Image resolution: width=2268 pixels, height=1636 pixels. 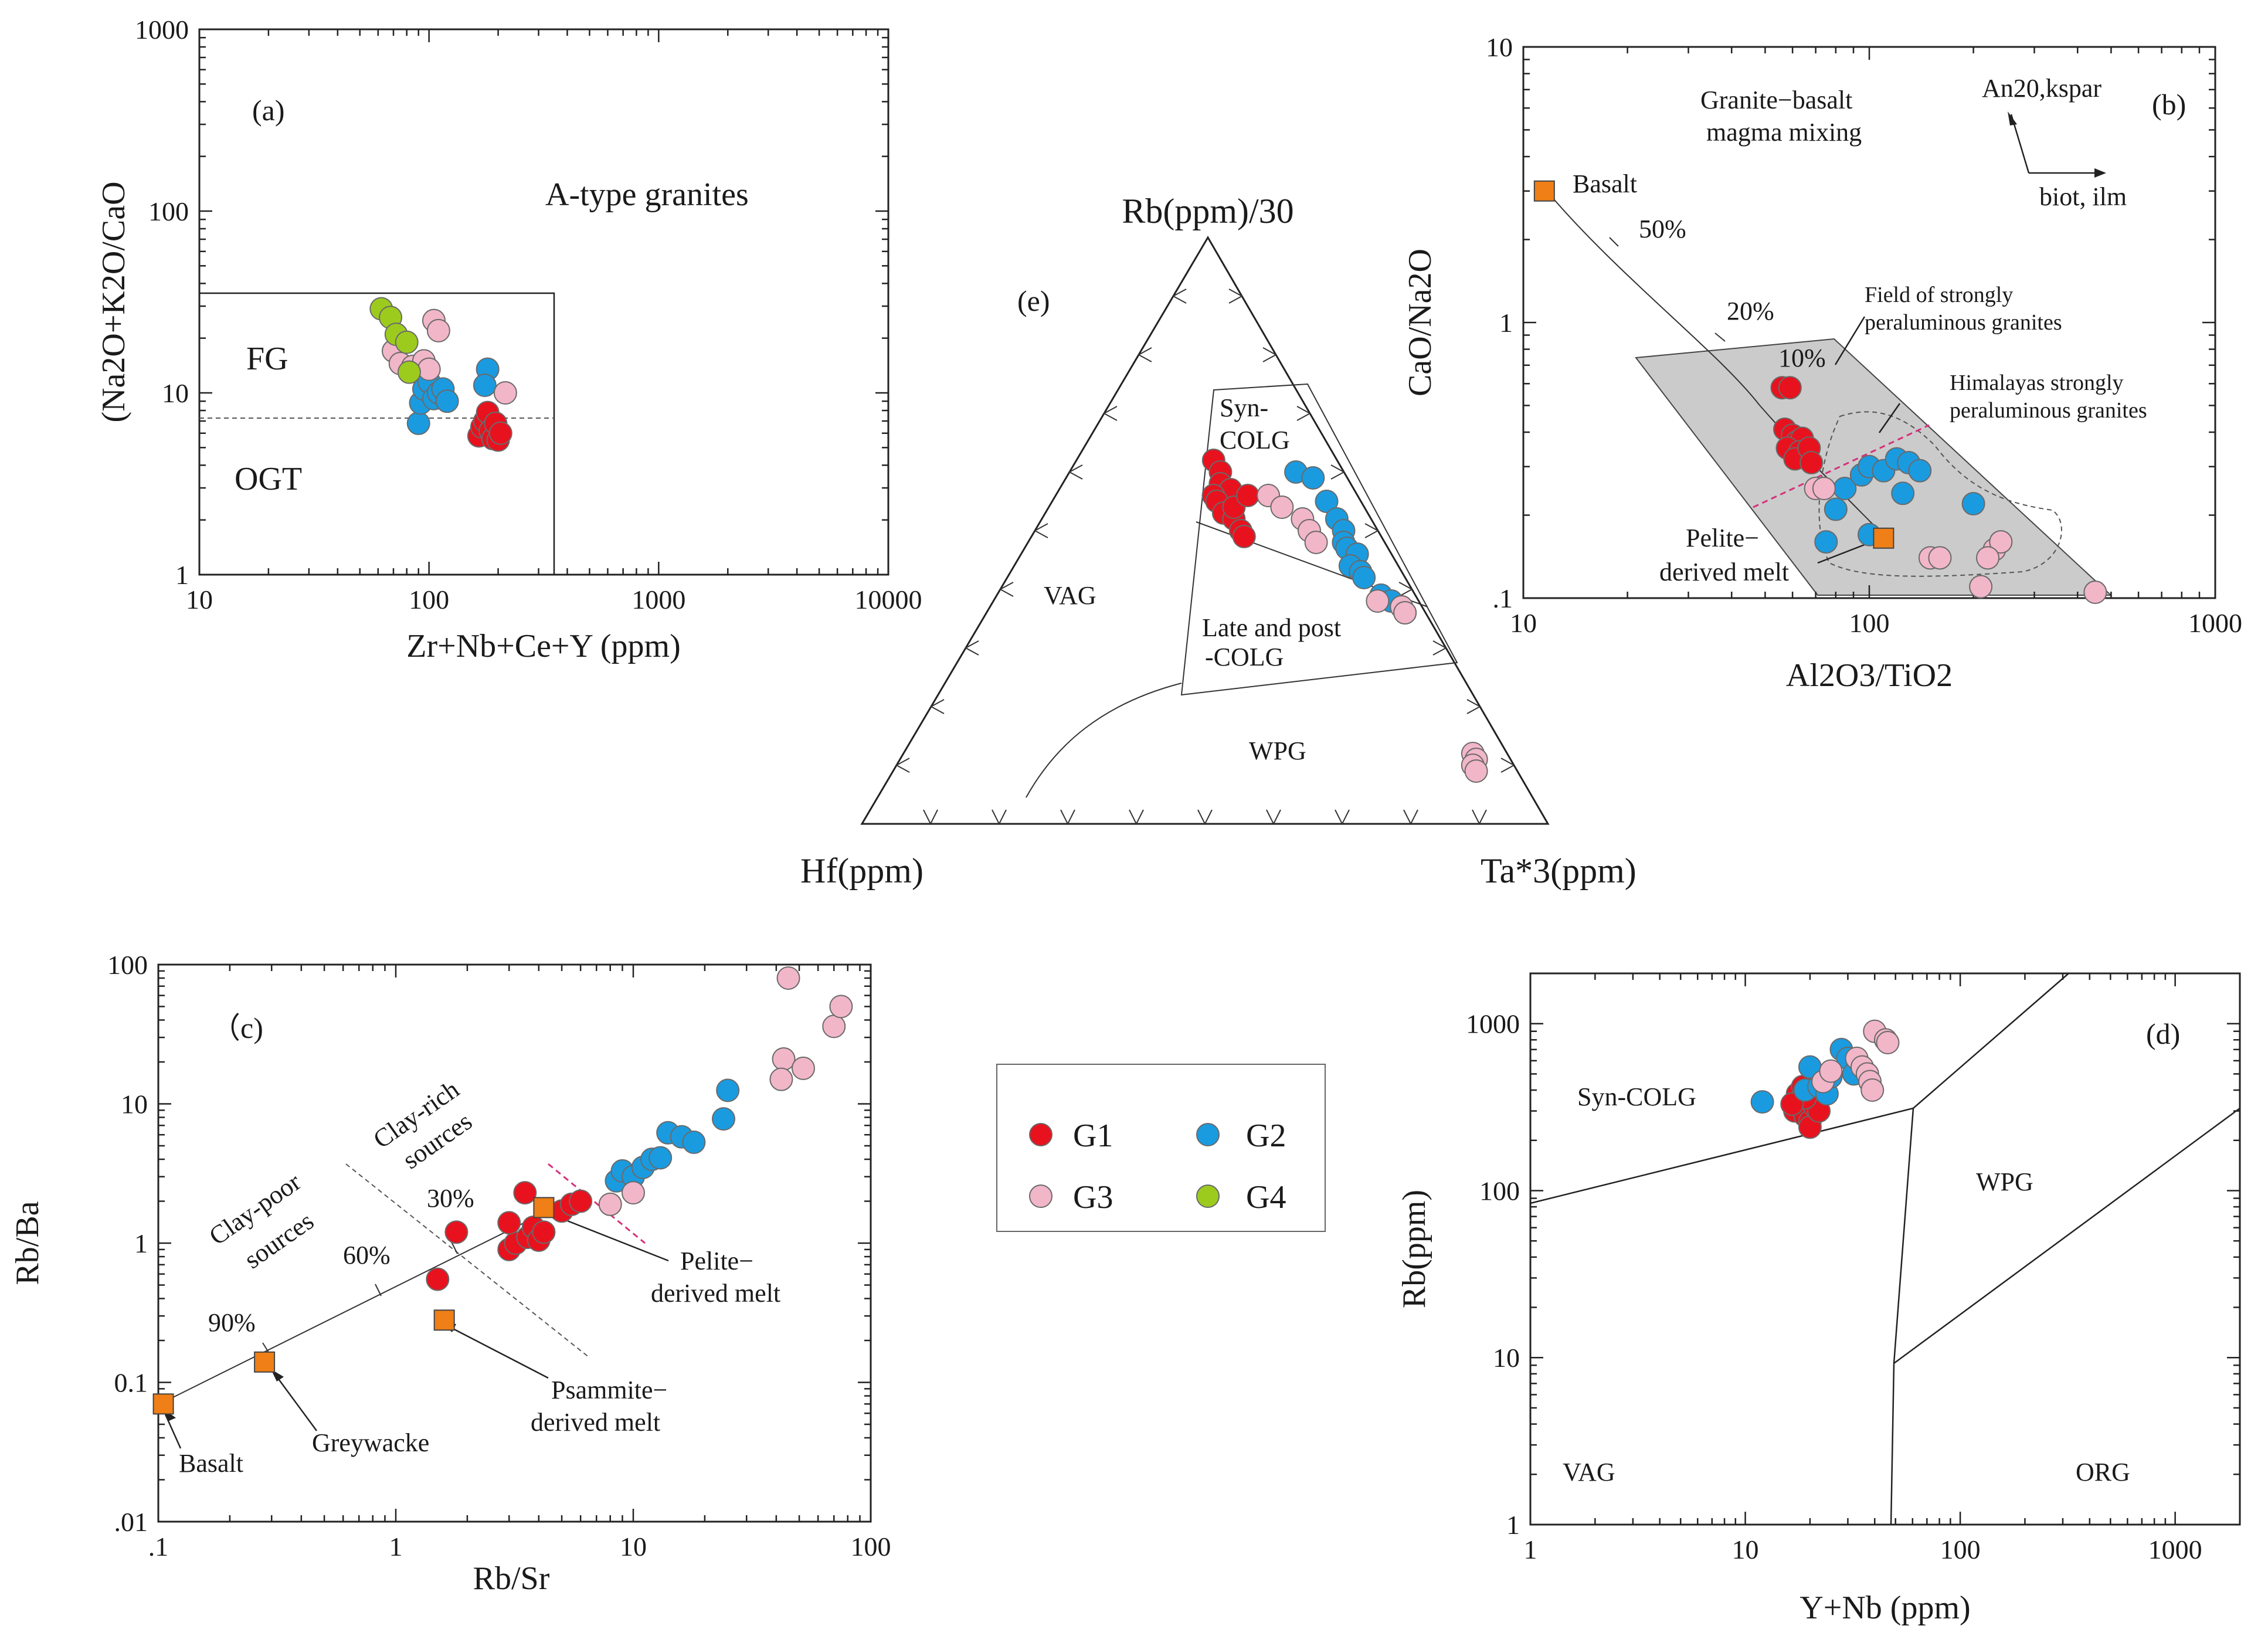 What do you see at coordinates (1869, 675) in the screenshot?
I see `panel-b-xlabel: Al2O3/TiO2` at bounding box center [1869, 675].